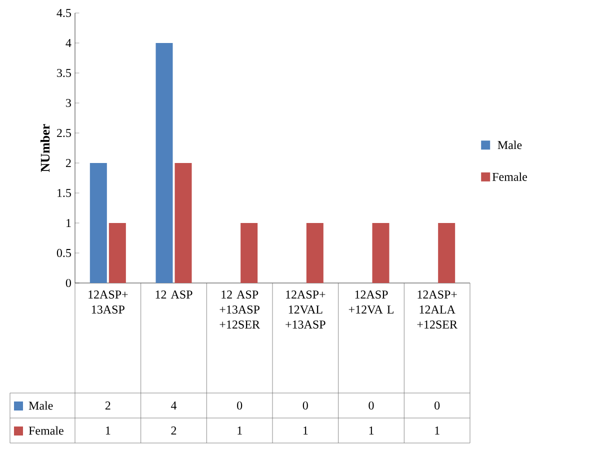 The image size is (595, 451). I want to click on x-tick-label: 12ASP +12VA L, so click(371, 302).